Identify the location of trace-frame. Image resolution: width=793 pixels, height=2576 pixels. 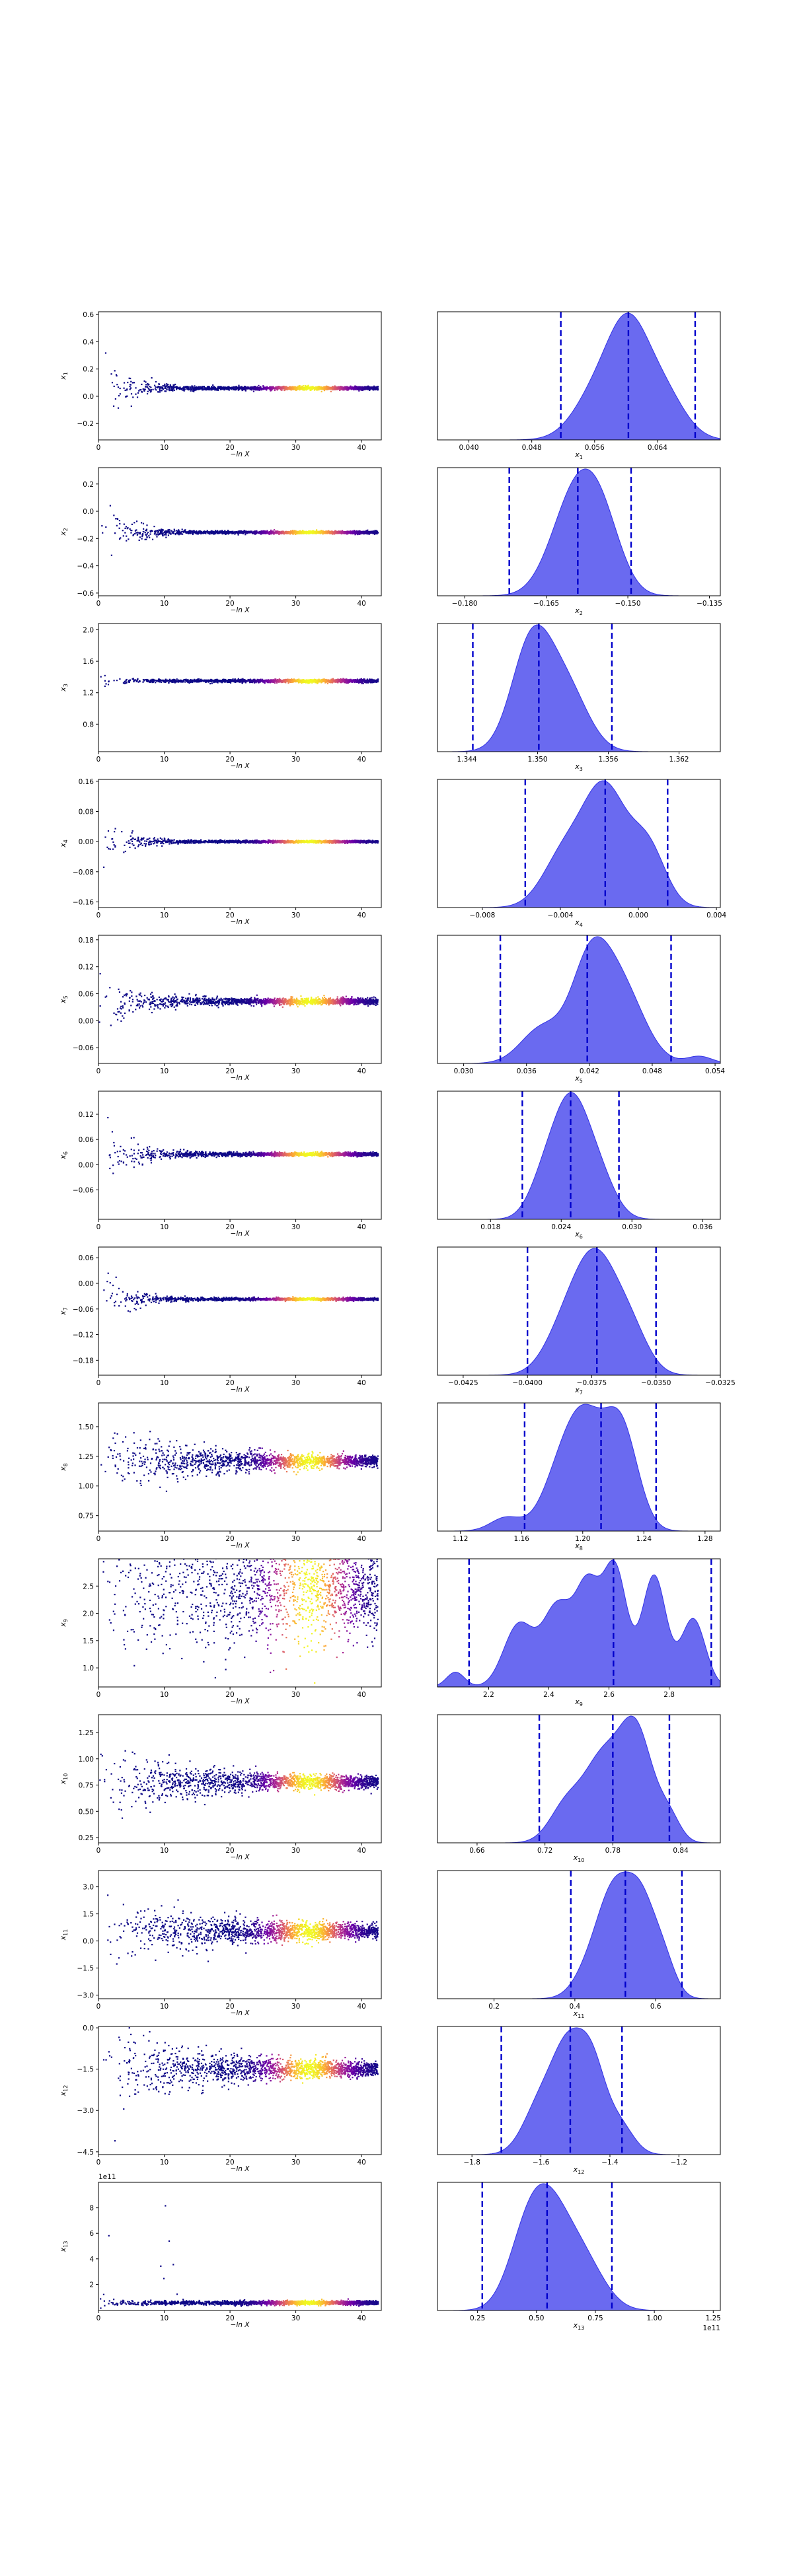
(240, 531).